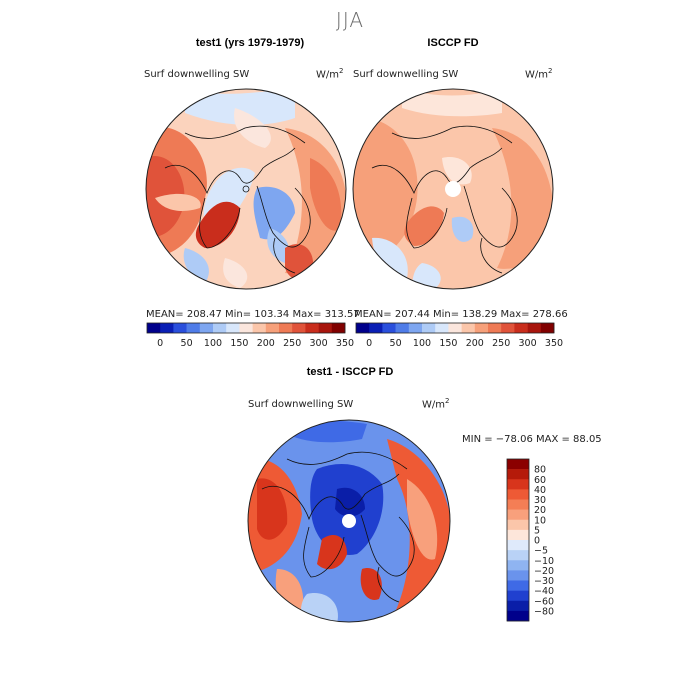 This screenshot has height=700, width=700. I want to click on colorbar-isccp: 0 50 100 150 200 250 300 350, so click(459, 335).